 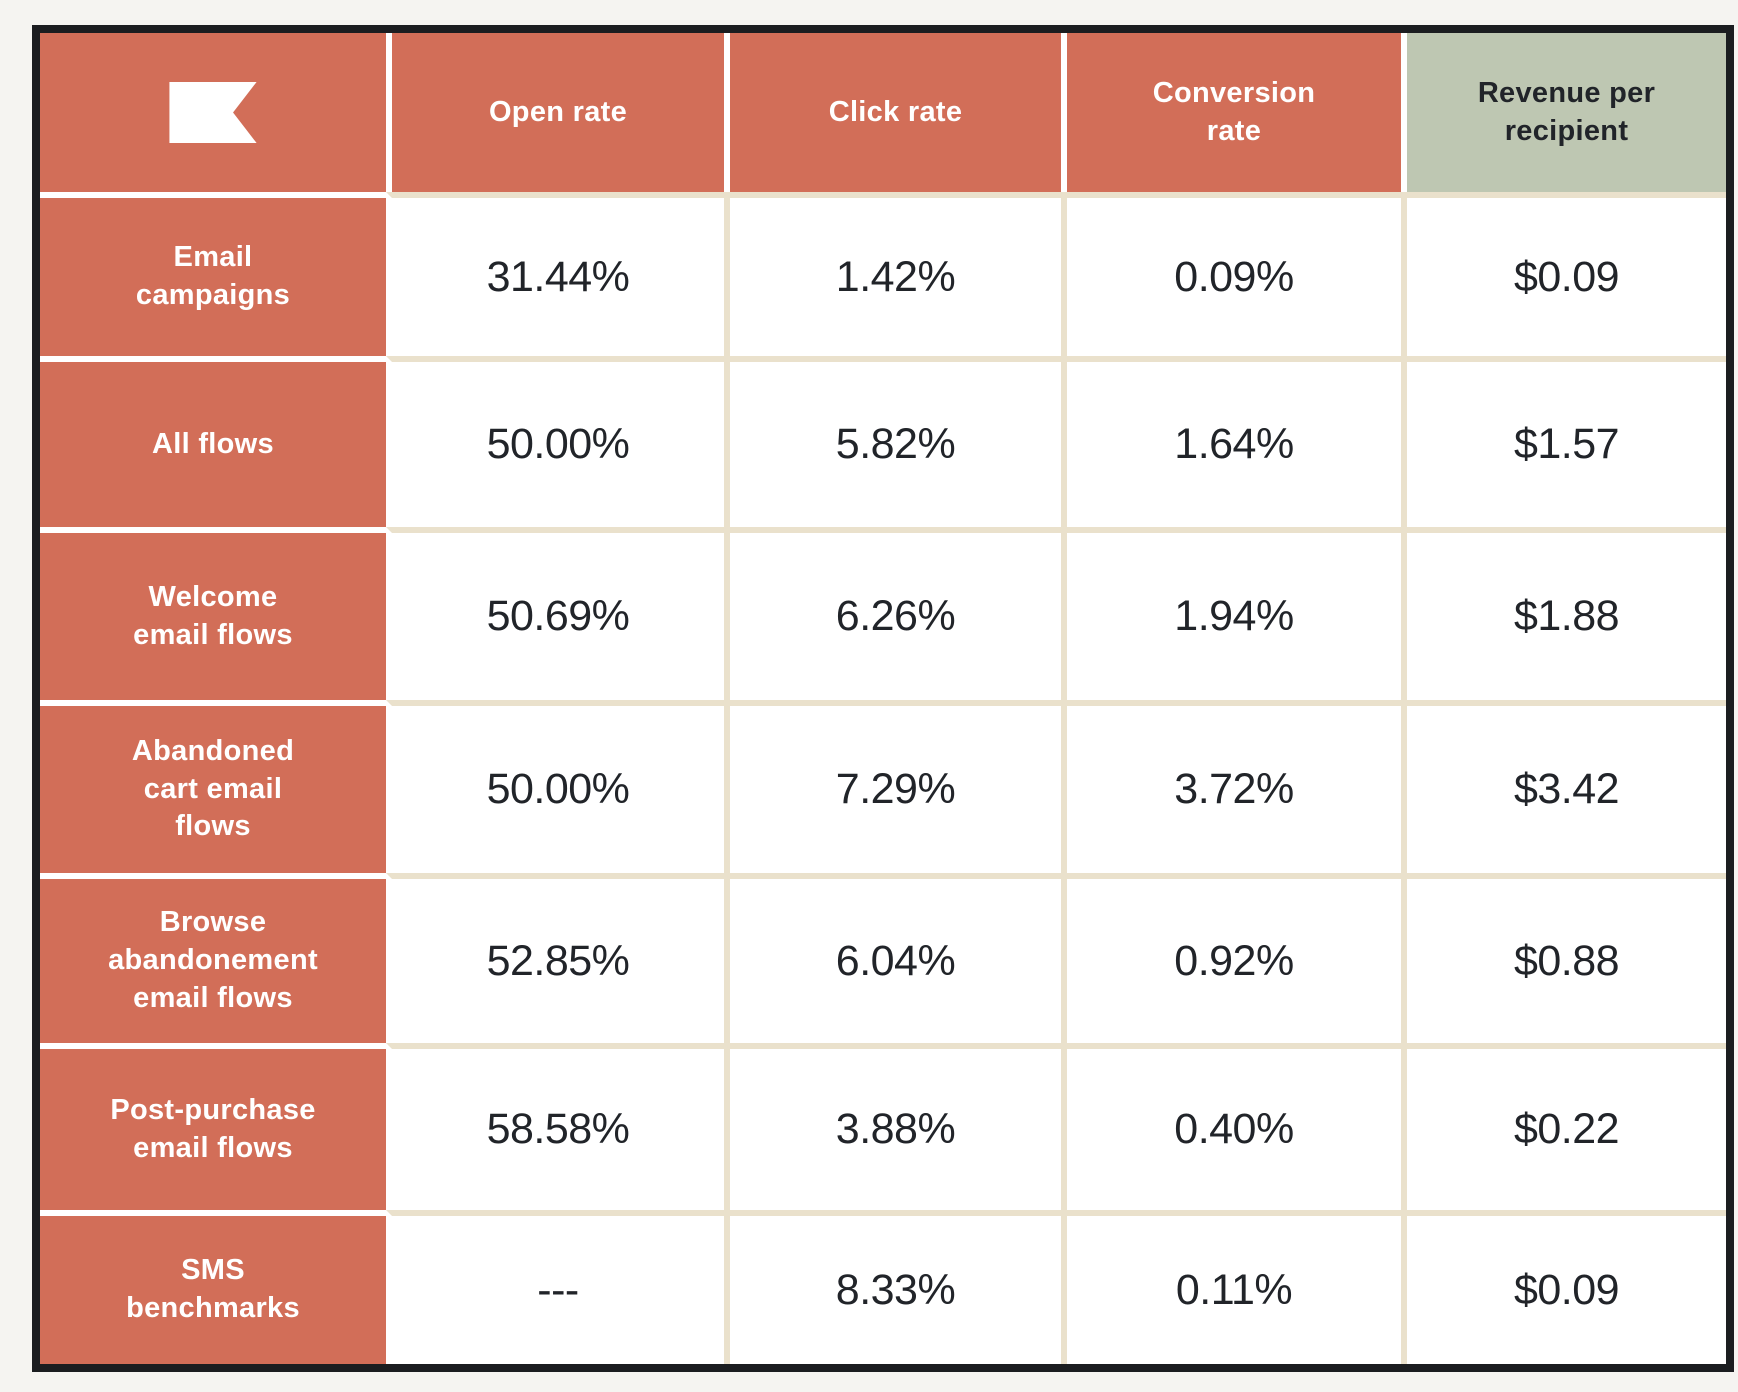 I want to click on value-cell-sms-conversion-rate: 0.11%, so click(x=1231, y=1287).